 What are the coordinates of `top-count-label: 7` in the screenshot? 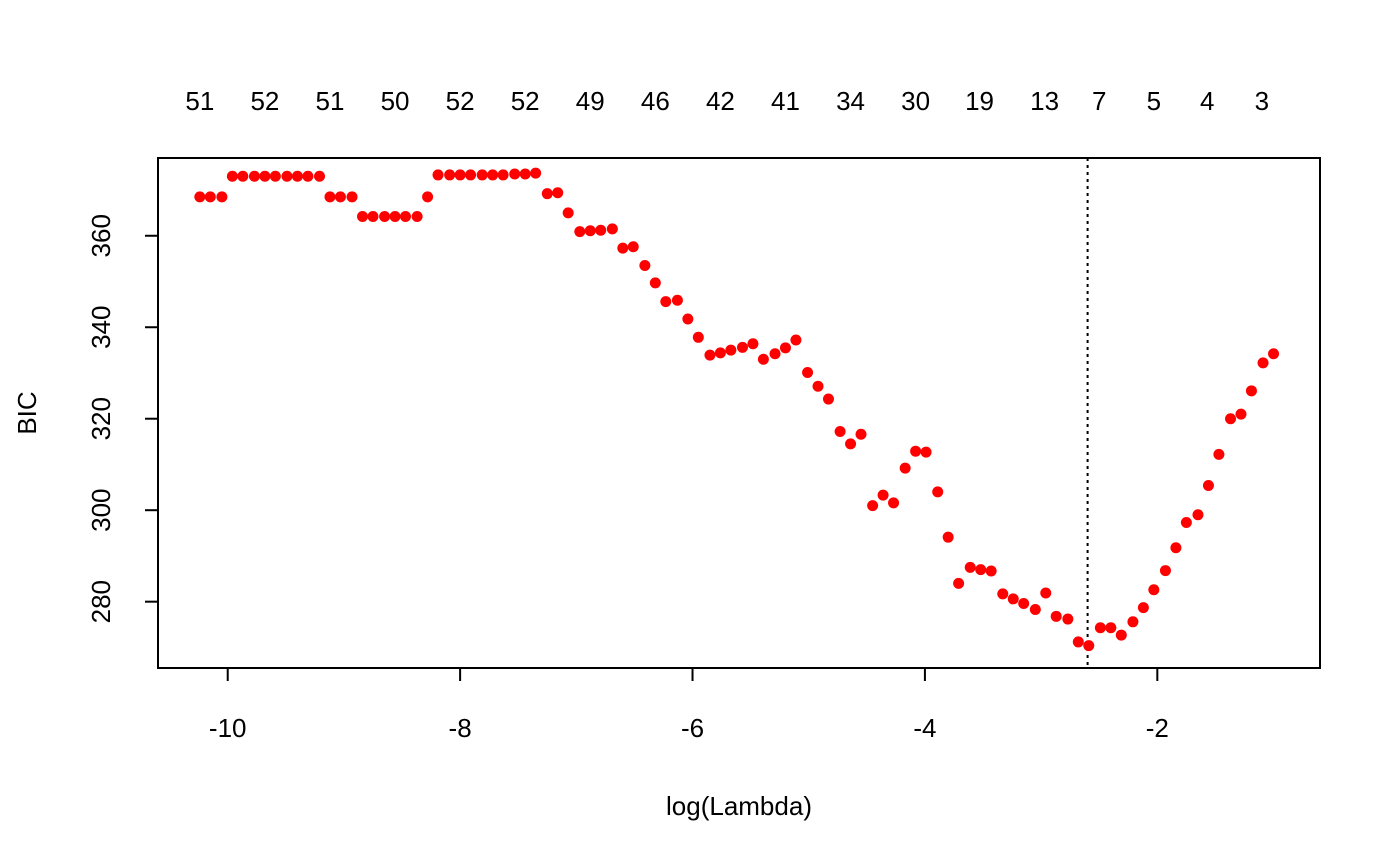 It's located at (1099, 101).